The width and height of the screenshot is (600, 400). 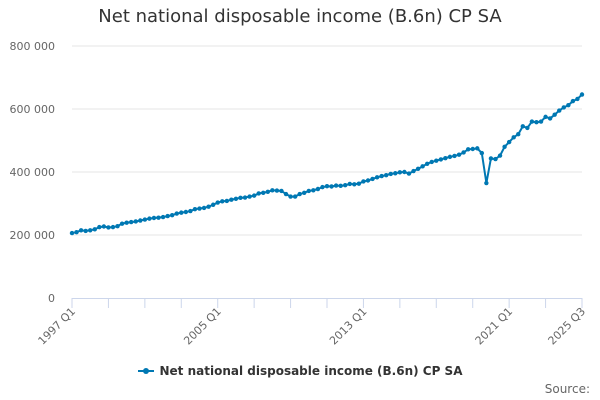 What do you see at coordinates (33, 109) in the screenshot?
I see `y-tick-label: 600 000` at bounding box center [33, 109].